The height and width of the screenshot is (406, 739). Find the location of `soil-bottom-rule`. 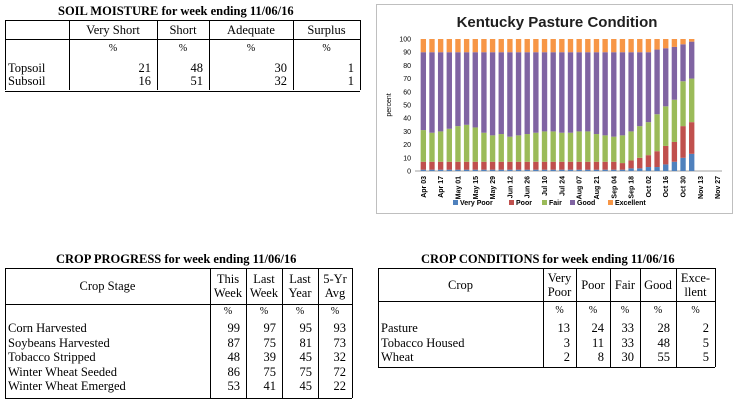

soil-bottom-rule is located at coordinates (182, 91).